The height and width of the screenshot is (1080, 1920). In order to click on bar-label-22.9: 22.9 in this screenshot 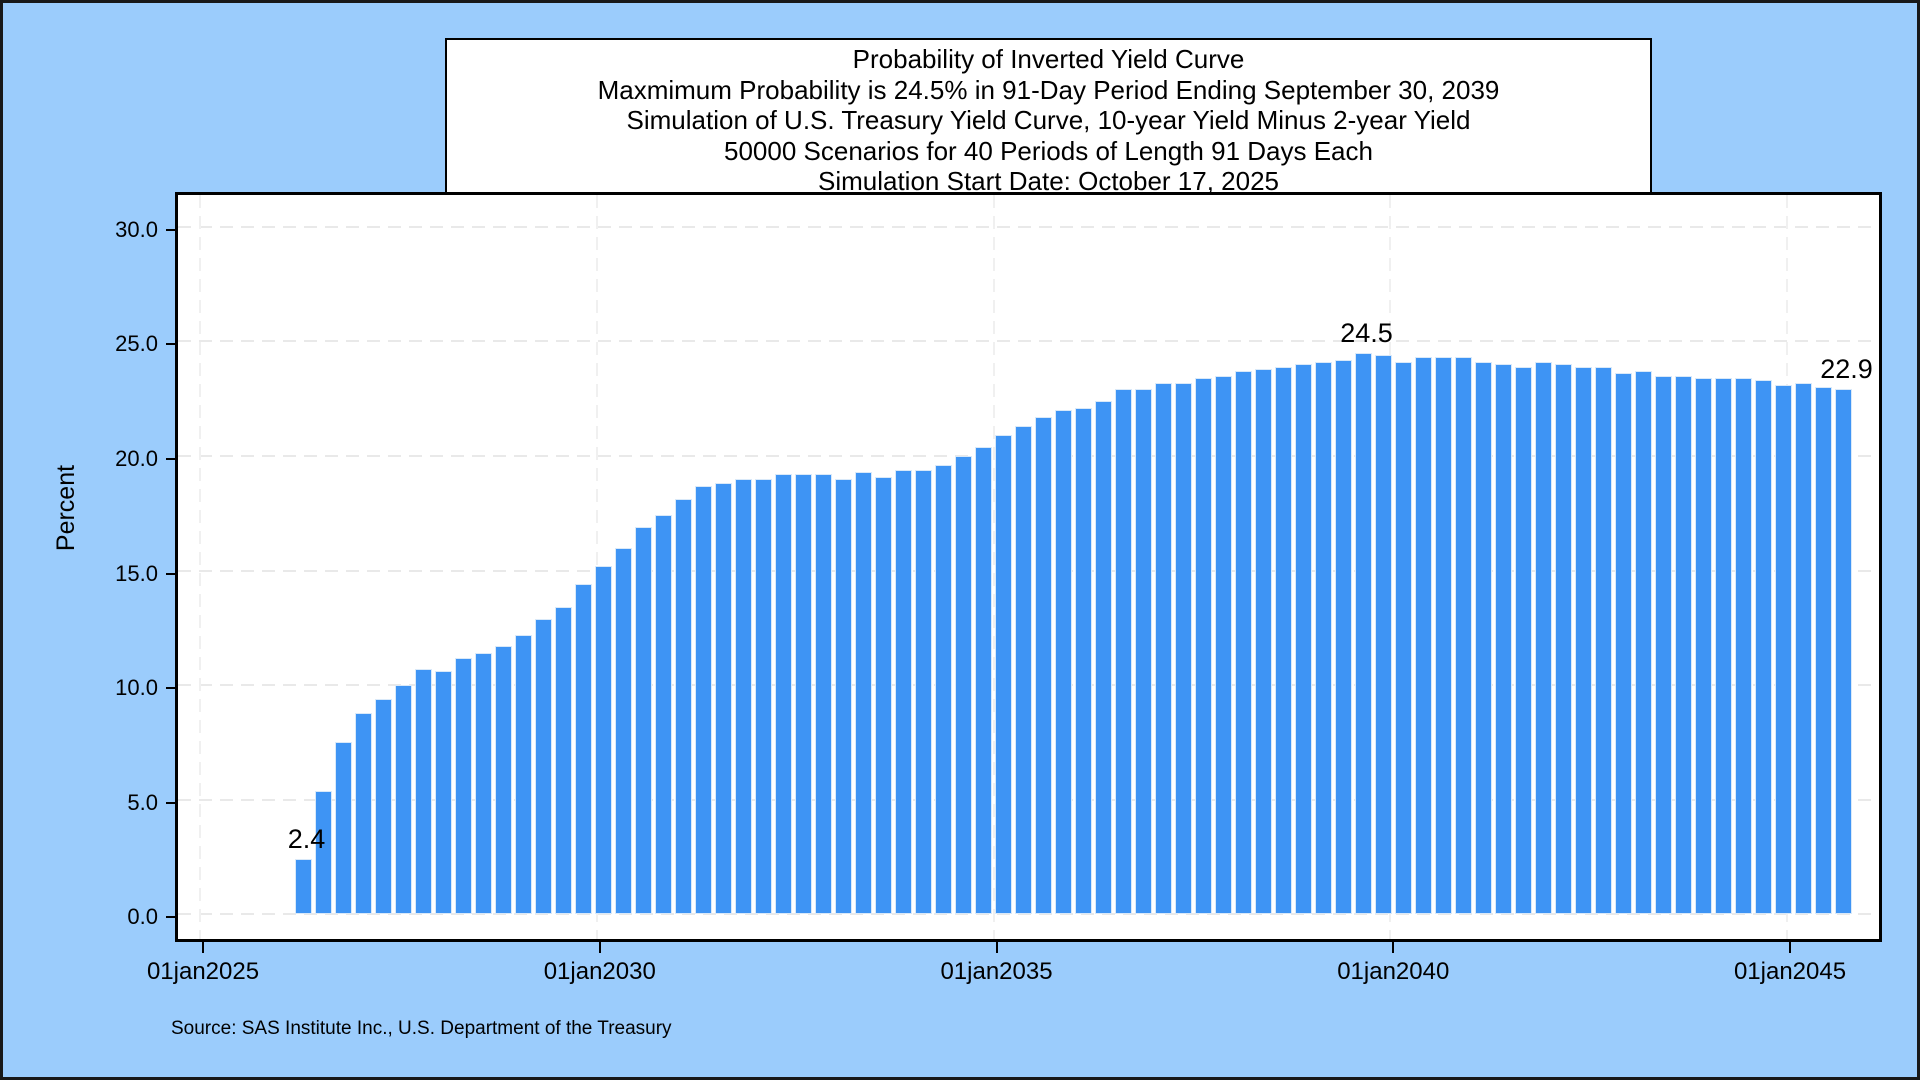, I will do `click(1846, 369)`.